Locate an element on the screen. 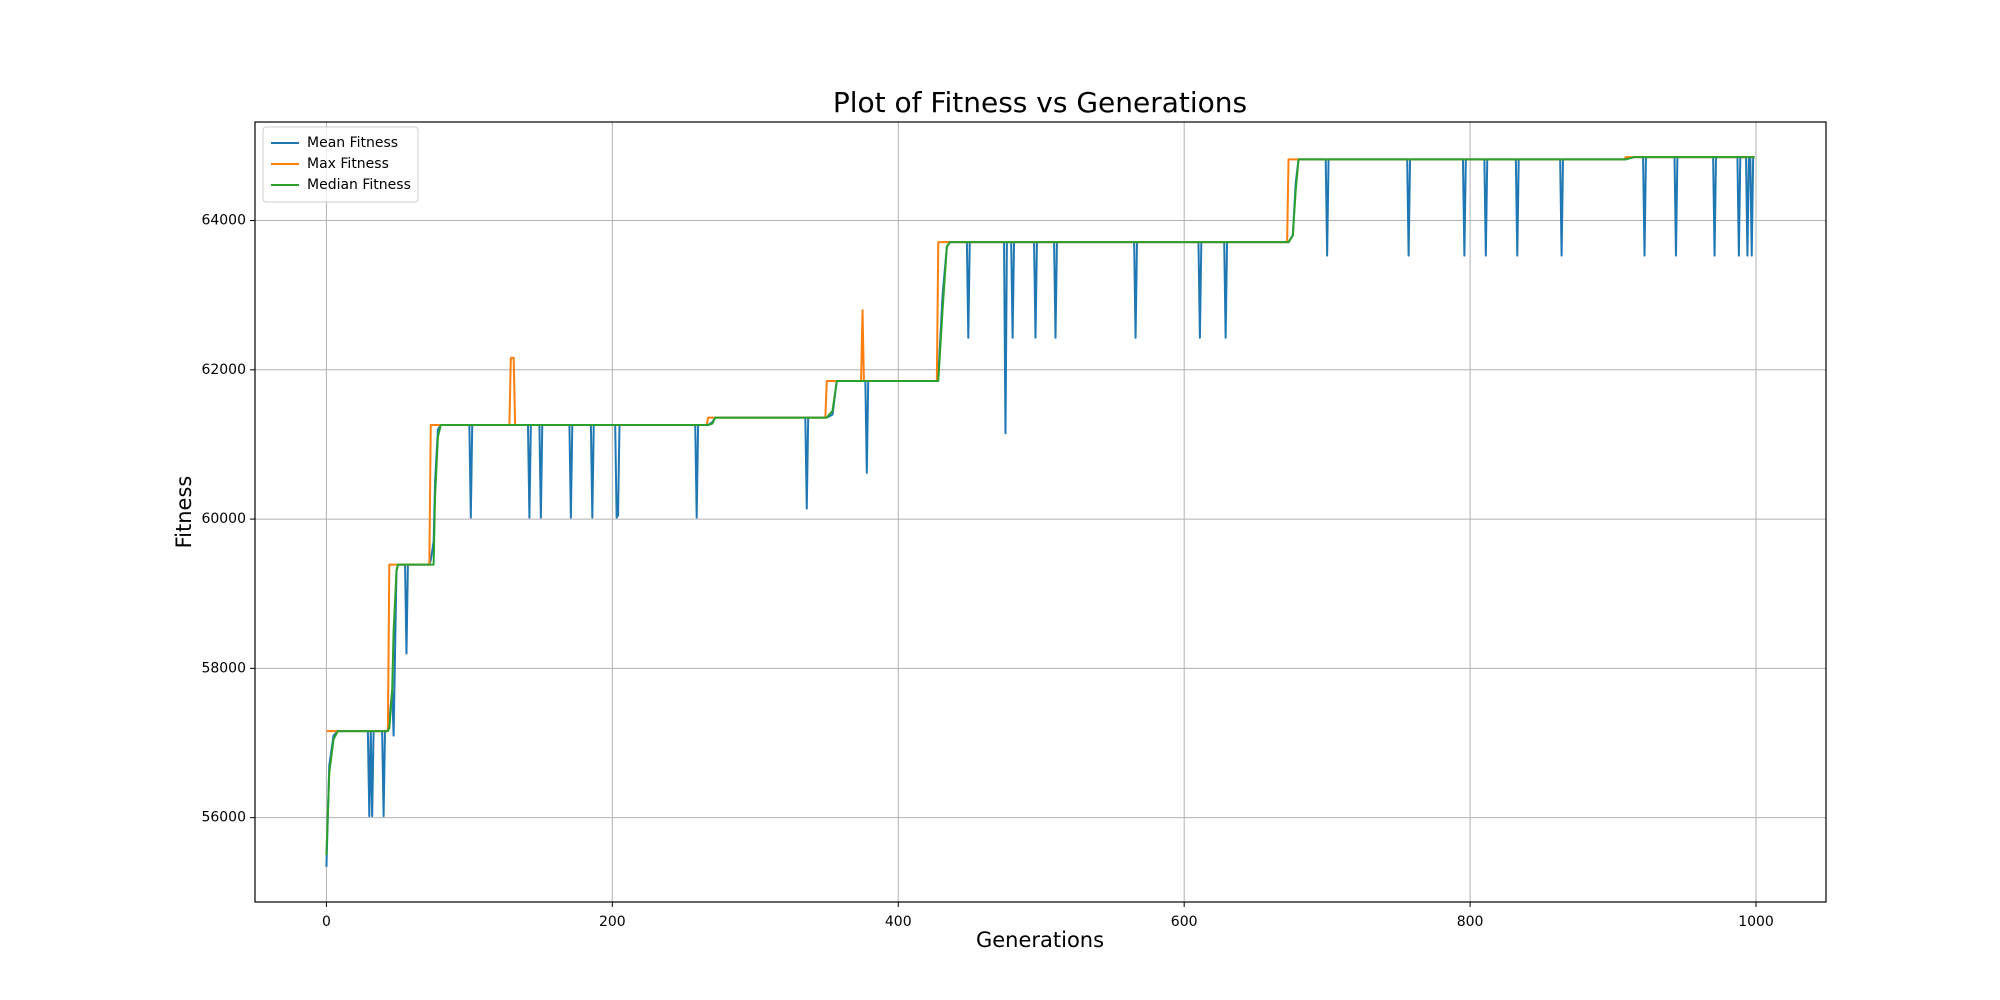  y-tick-label: 64000 is located at coordinates (223, 221).